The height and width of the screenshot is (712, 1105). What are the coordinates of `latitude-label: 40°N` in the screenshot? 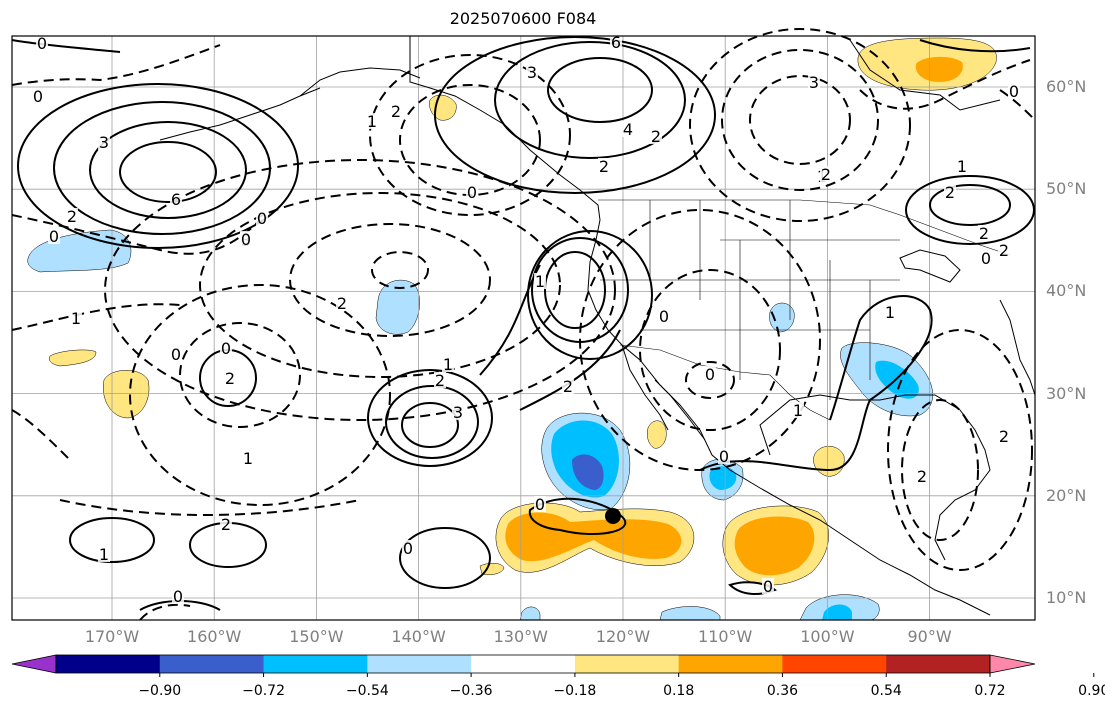 It's located at (1066, 291).